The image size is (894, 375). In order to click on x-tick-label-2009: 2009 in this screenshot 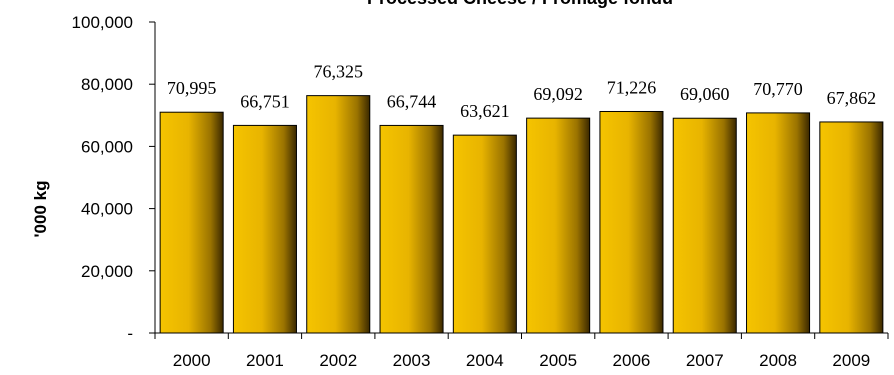, I will do `click(851, 360)`.